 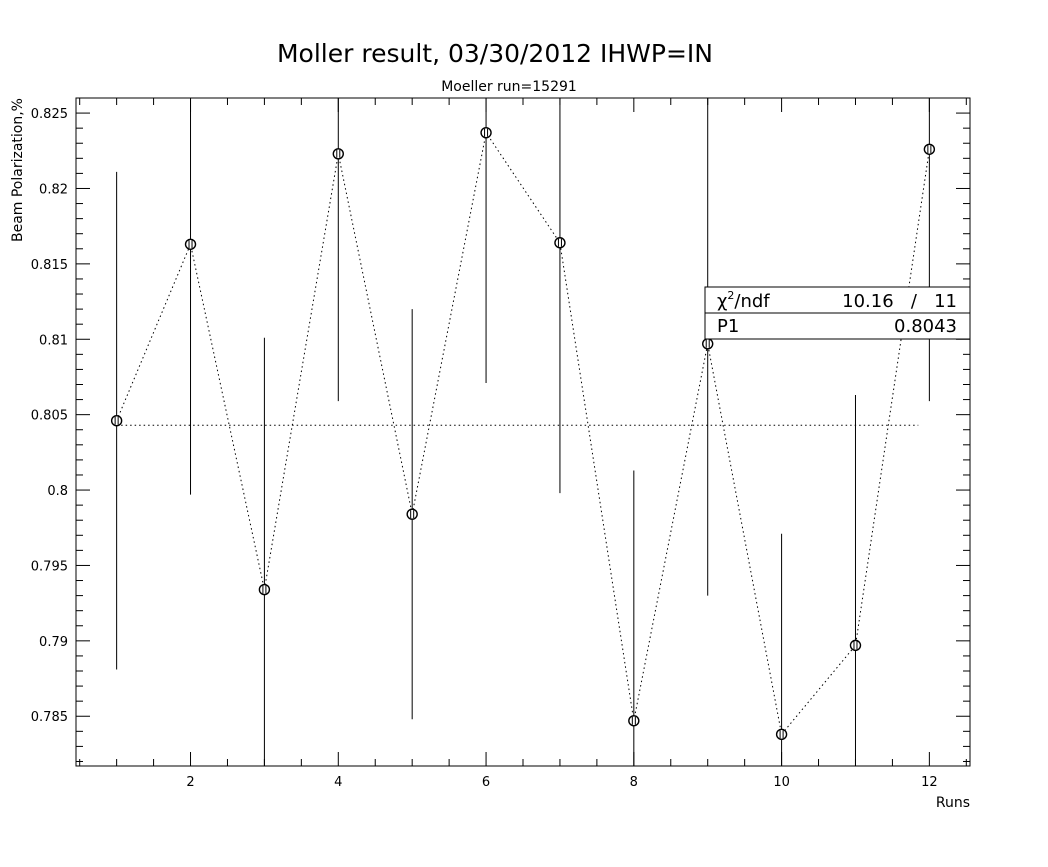 I want to click on chart-subtitle: Moeller run=15291, so click(x=509, y=87).